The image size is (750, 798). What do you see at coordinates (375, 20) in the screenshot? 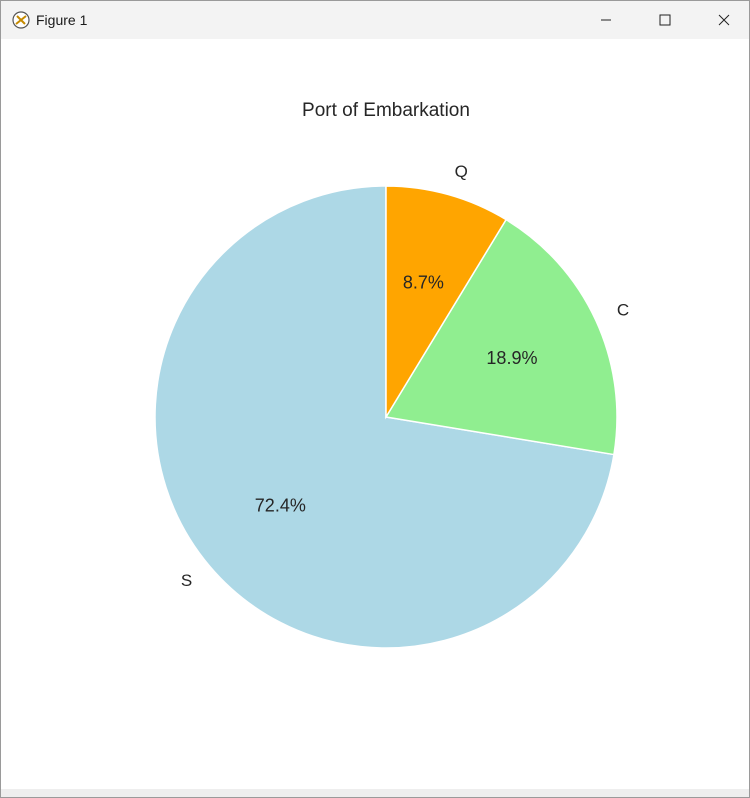
I see `title-bar: Figure 1` at bounding box center [375, 20].